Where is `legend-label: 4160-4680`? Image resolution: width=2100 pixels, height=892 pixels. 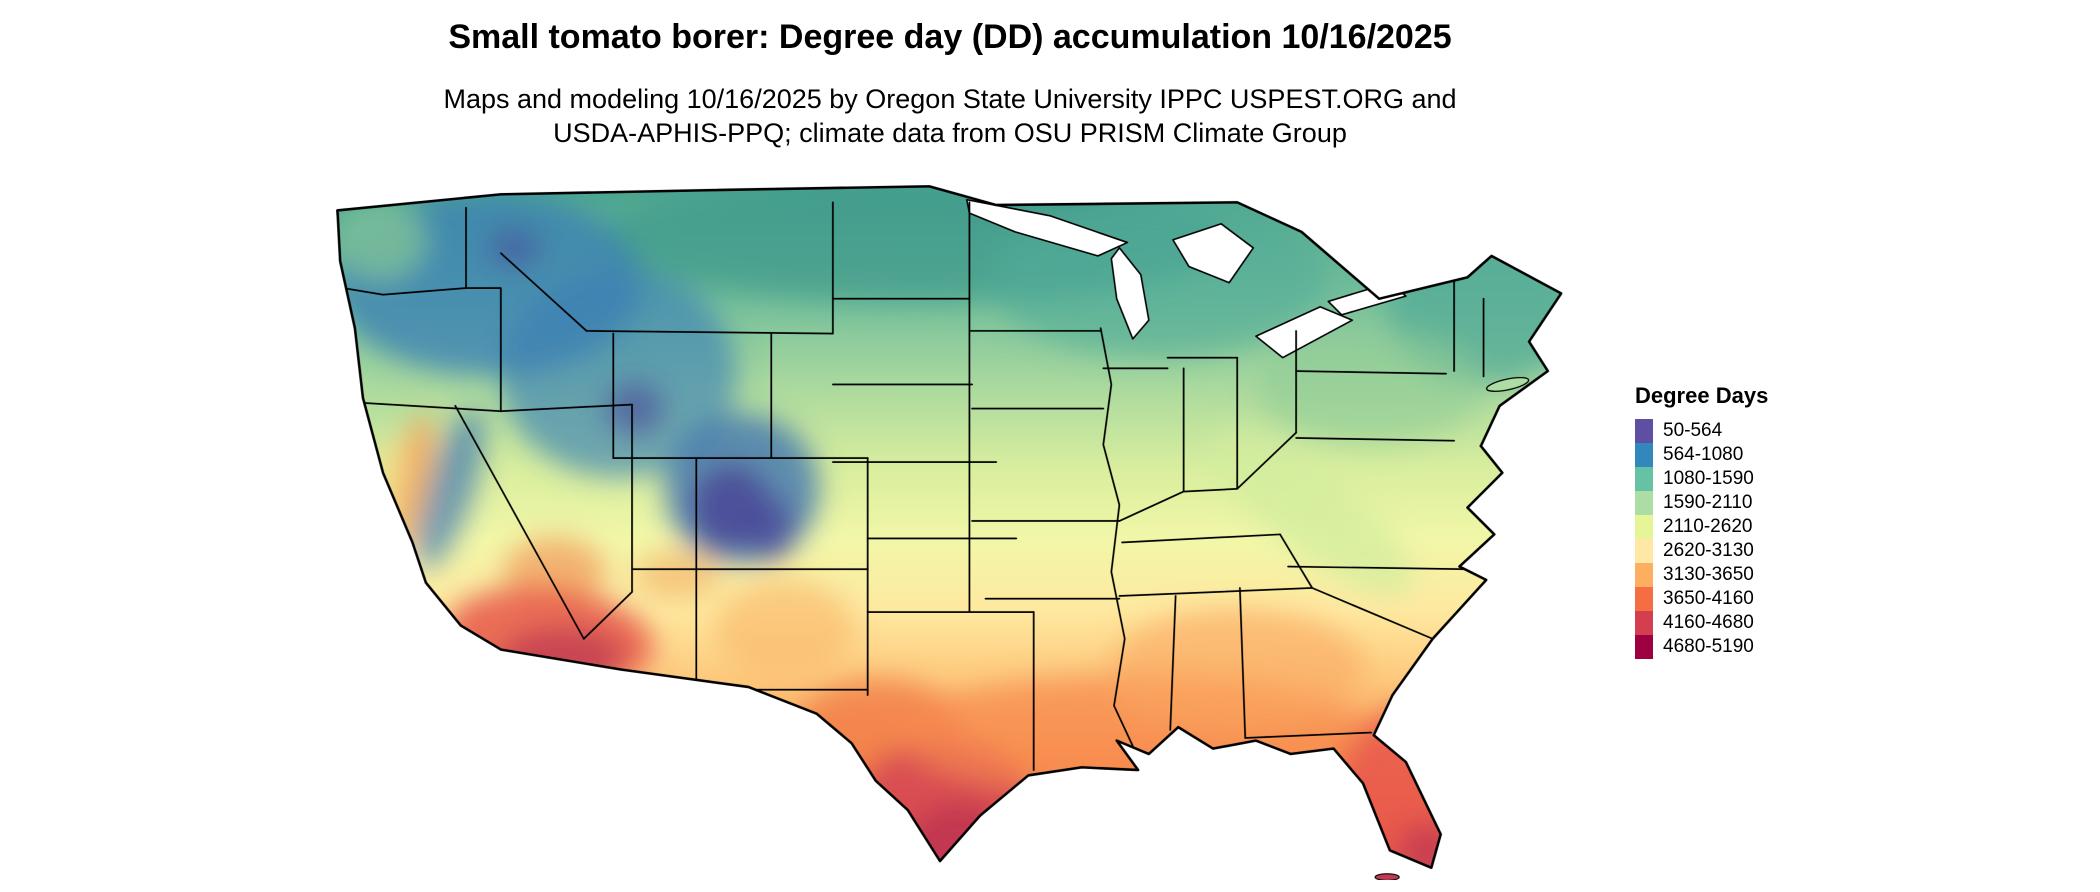 legend-label: 4160-4680 is located at coordinates (1708, 622).